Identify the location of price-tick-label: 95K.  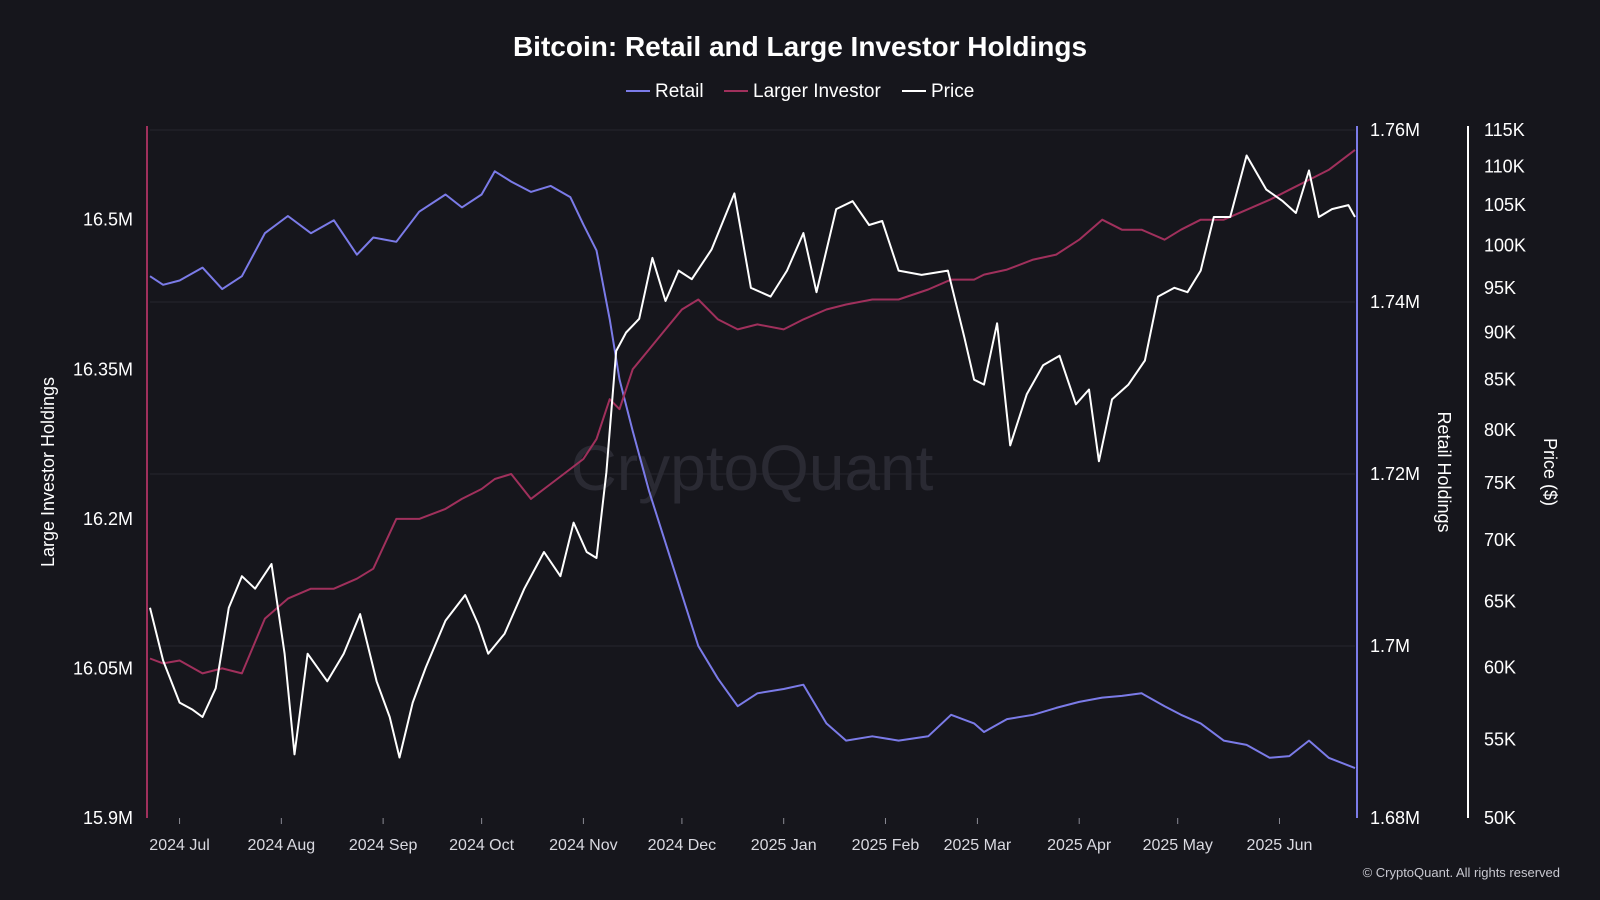
(1500, 288).